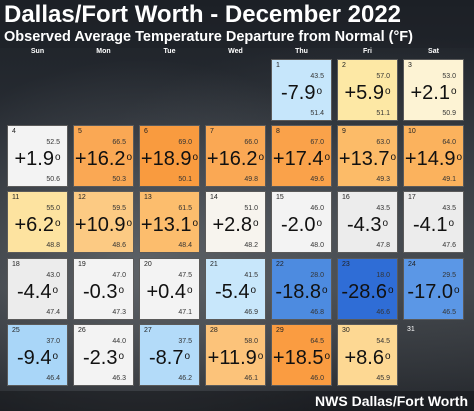 Image resolution: width=474 pixels, height=411 pixels. What do you see at coordinates (119, 341) in the screenshot?
I see `observed-average-value: 44.0` at bounding box center [119, 341].